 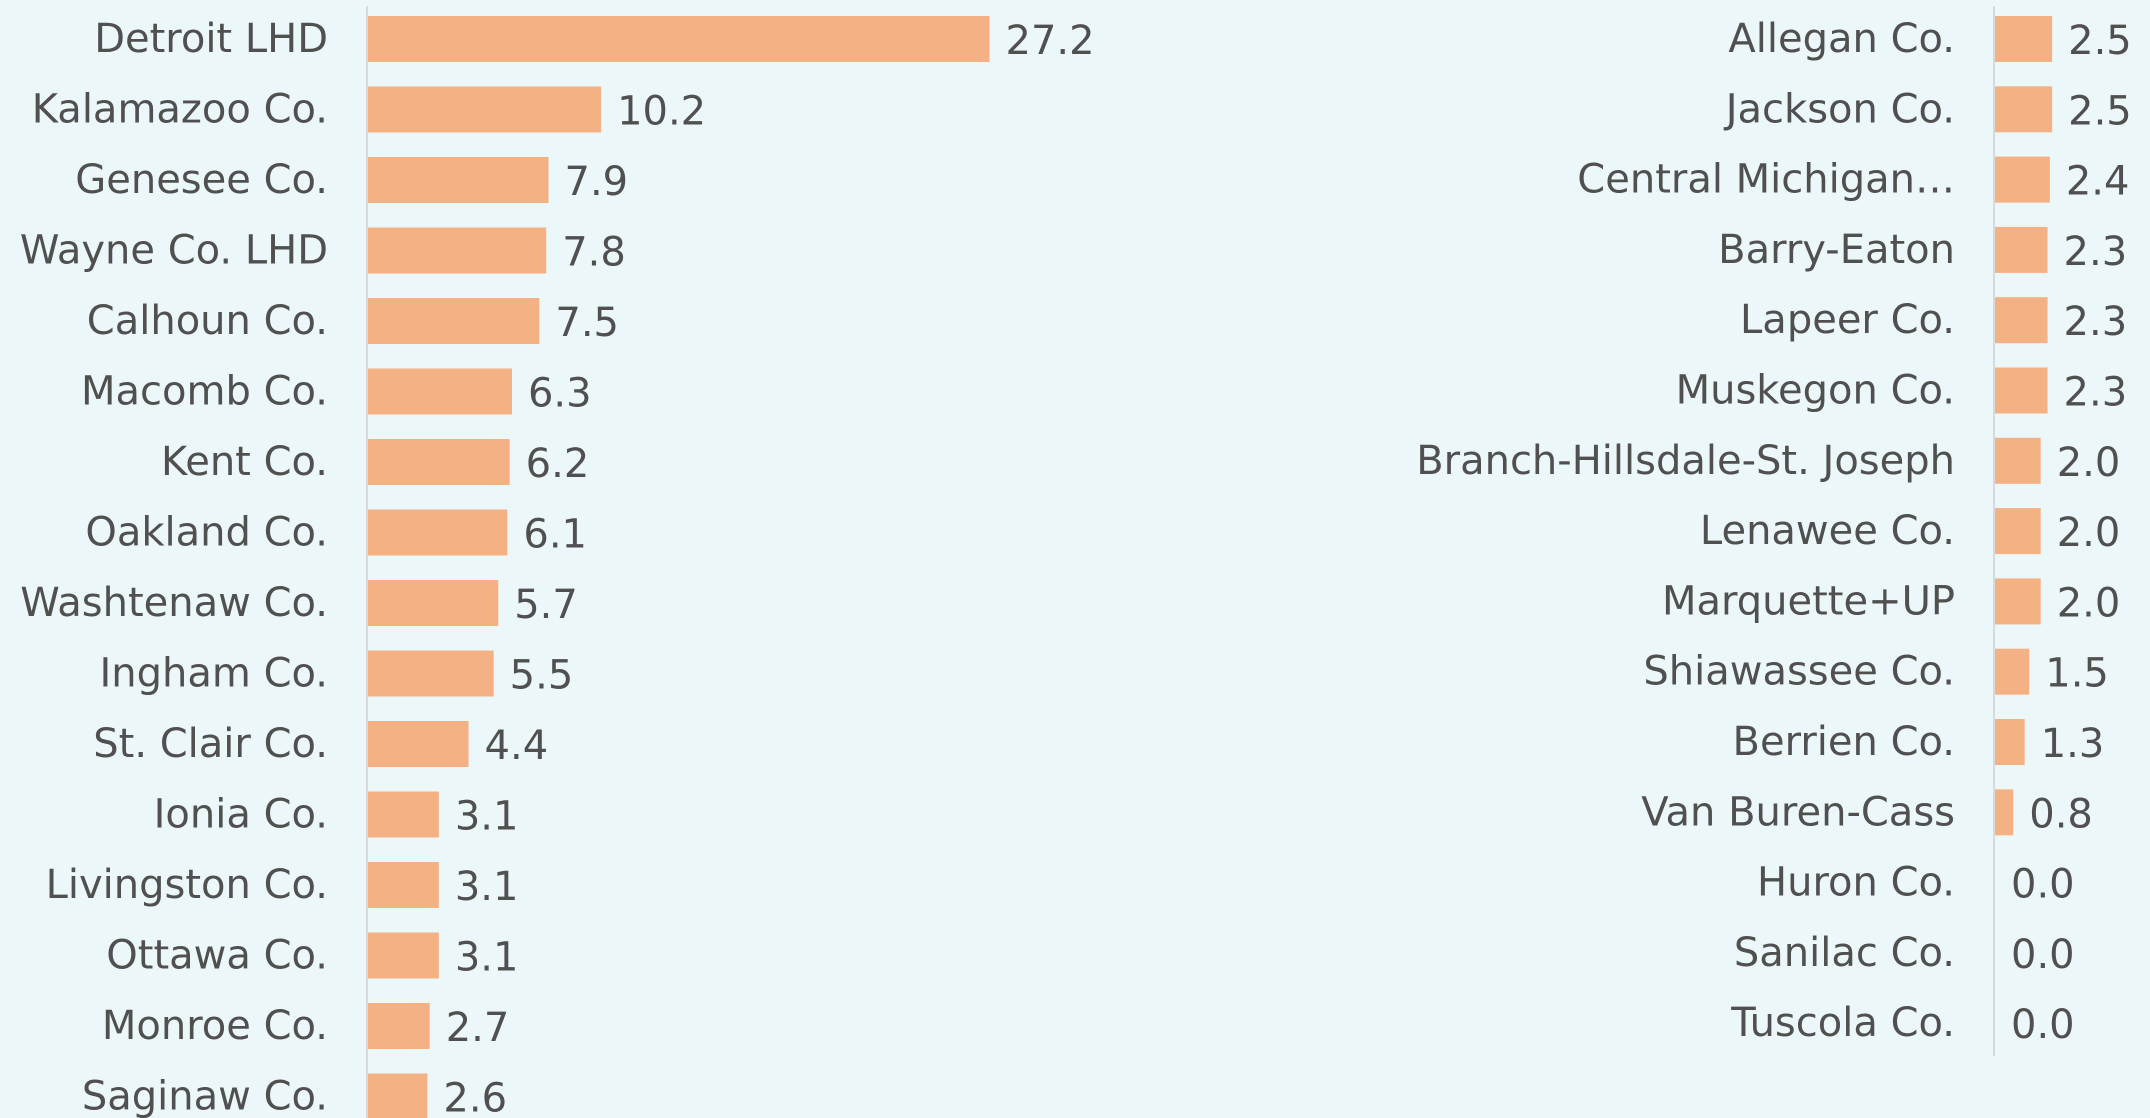 What do you see at coordinates (560, 394) in the screenshot?
I see `value-label: 6.3` at bounding box center [560, 394].